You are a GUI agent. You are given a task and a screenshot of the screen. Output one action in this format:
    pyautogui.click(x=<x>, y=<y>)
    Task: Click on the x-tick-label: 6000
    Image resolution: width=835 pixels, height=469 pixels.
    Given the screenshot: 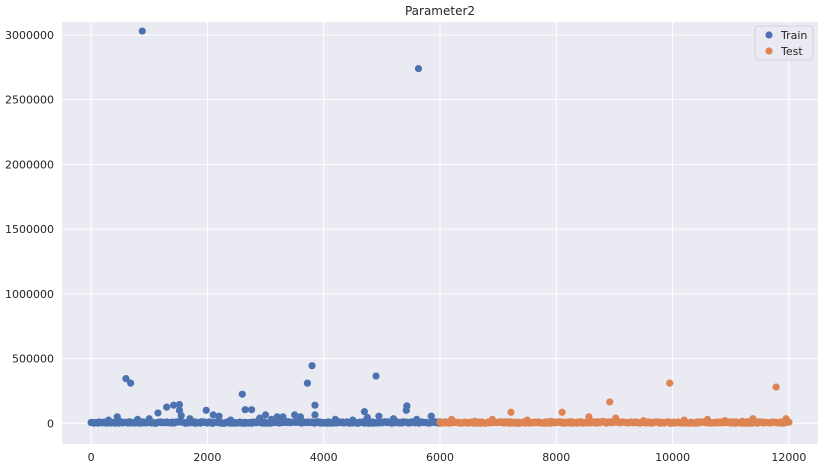 What is the action you would take?
    pyautogui.click(x=440, y=457)
    